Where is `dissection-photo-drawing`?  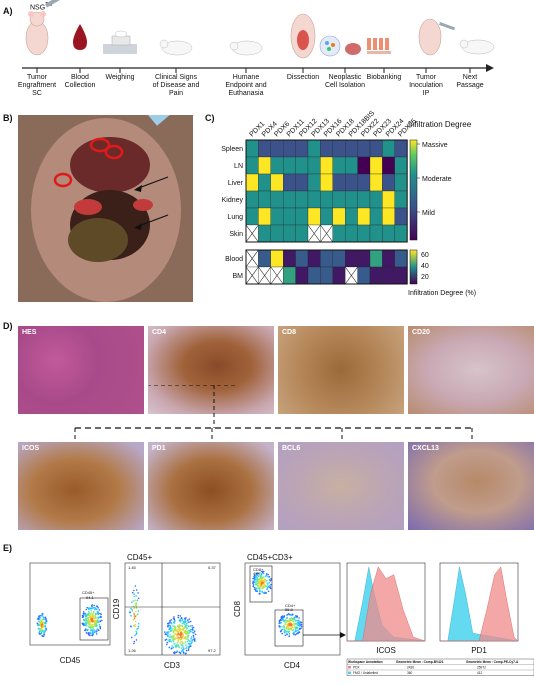 dissection-photo-drawing is located at coordinates (105, 208).